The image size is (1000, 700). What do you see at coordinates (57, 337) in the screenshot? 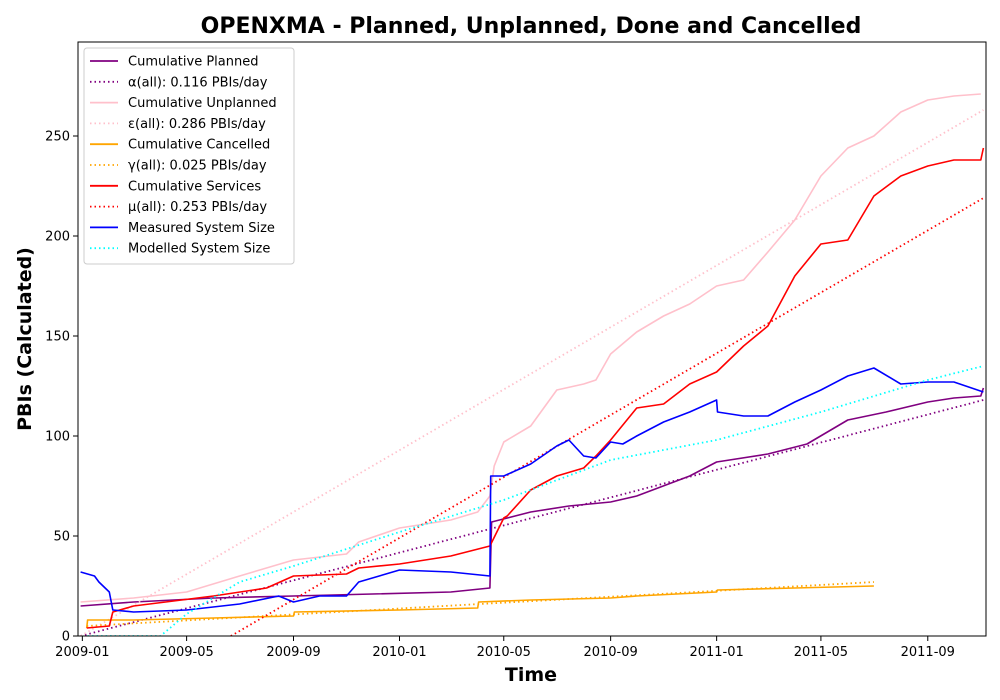
I see `y-tick-label: 150` at bounding box center [57, 337].